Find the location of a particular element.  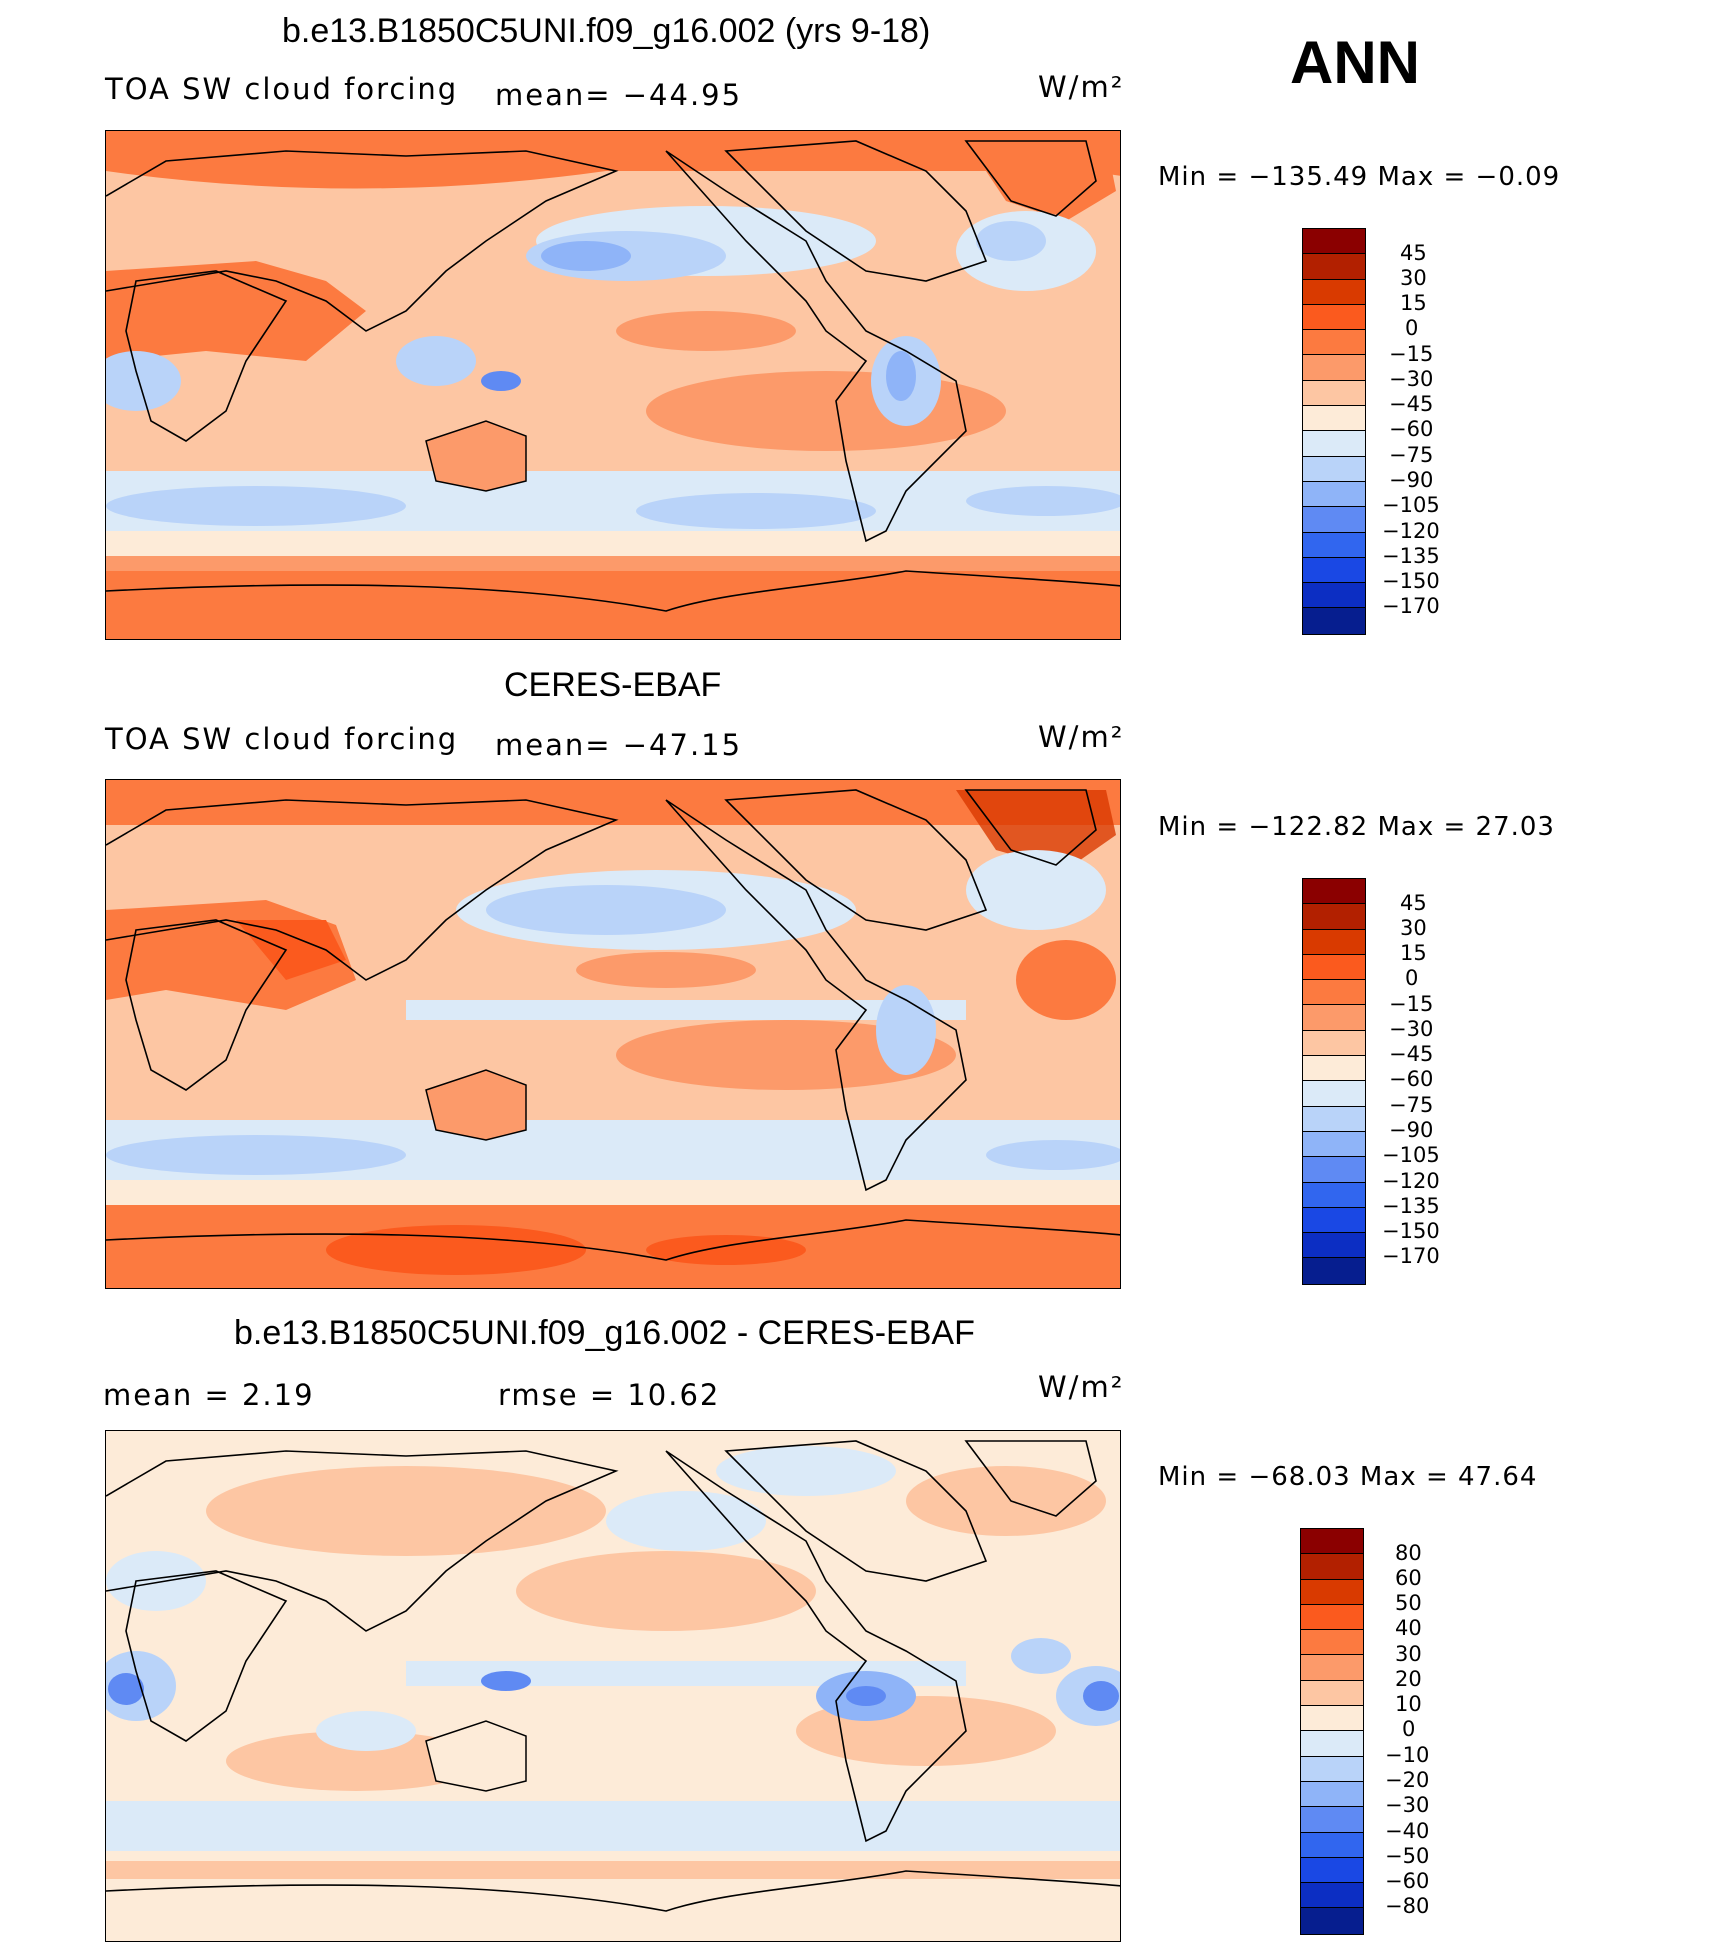

panel-2-mean-label: mean= −47.15 is located at coordinates (619, 745).